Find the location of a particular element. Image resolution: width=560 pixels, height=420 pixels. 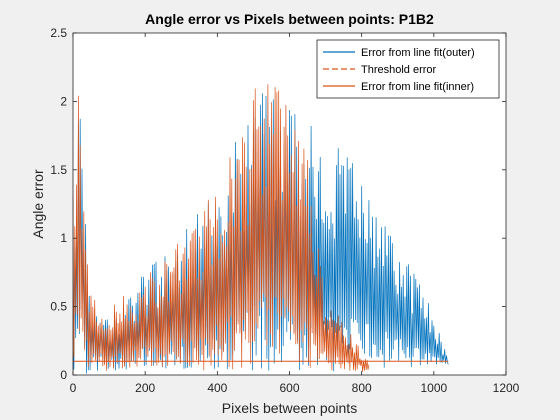

x-tick-label: 1200 is located at coordinates (506, 388).